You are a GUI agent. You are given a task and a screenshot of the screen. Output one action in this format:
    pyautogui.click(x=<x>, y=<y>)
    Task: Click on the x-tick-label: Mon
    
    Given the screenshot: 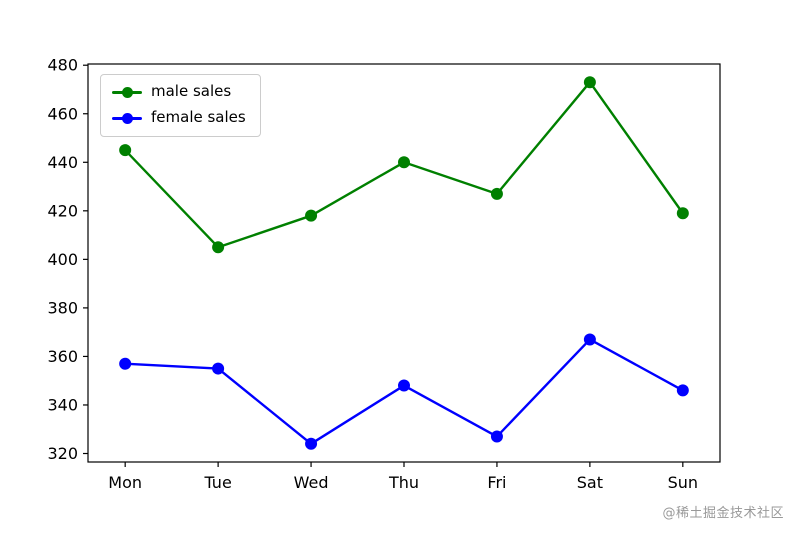 What is the action you would take?
    pyautogui.click(x=125, y=482)
    